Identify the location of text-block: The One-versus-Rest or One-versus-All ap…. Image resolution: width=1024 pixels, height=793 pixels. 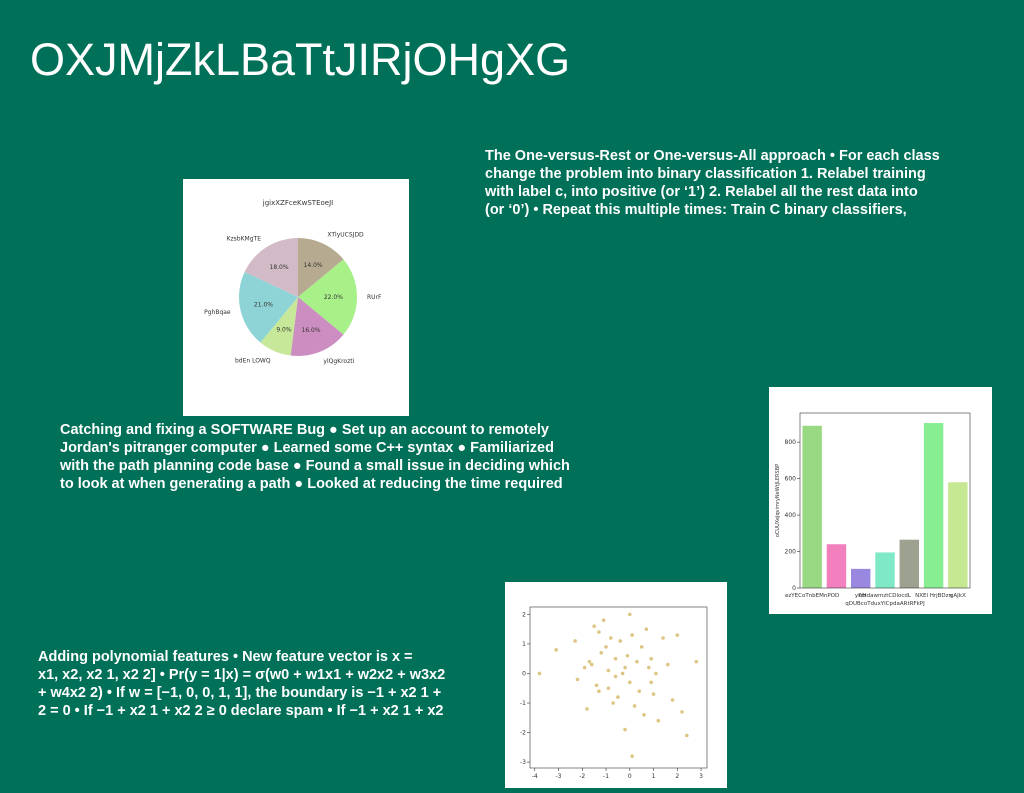
(712, 183).